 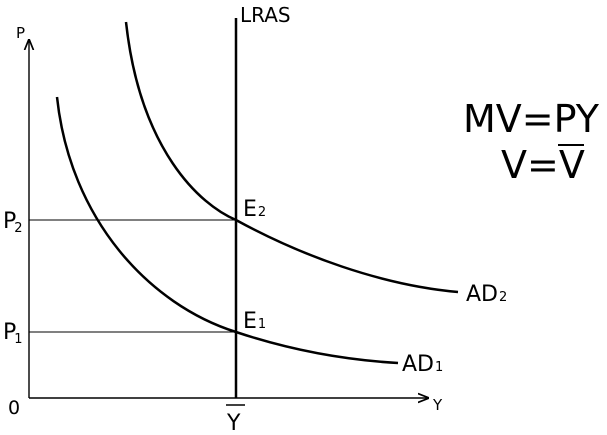 What do you see at coordinates (20, 33) in the screenshot?
I see `y-axis-label: P` at bounding box center [20, 33].